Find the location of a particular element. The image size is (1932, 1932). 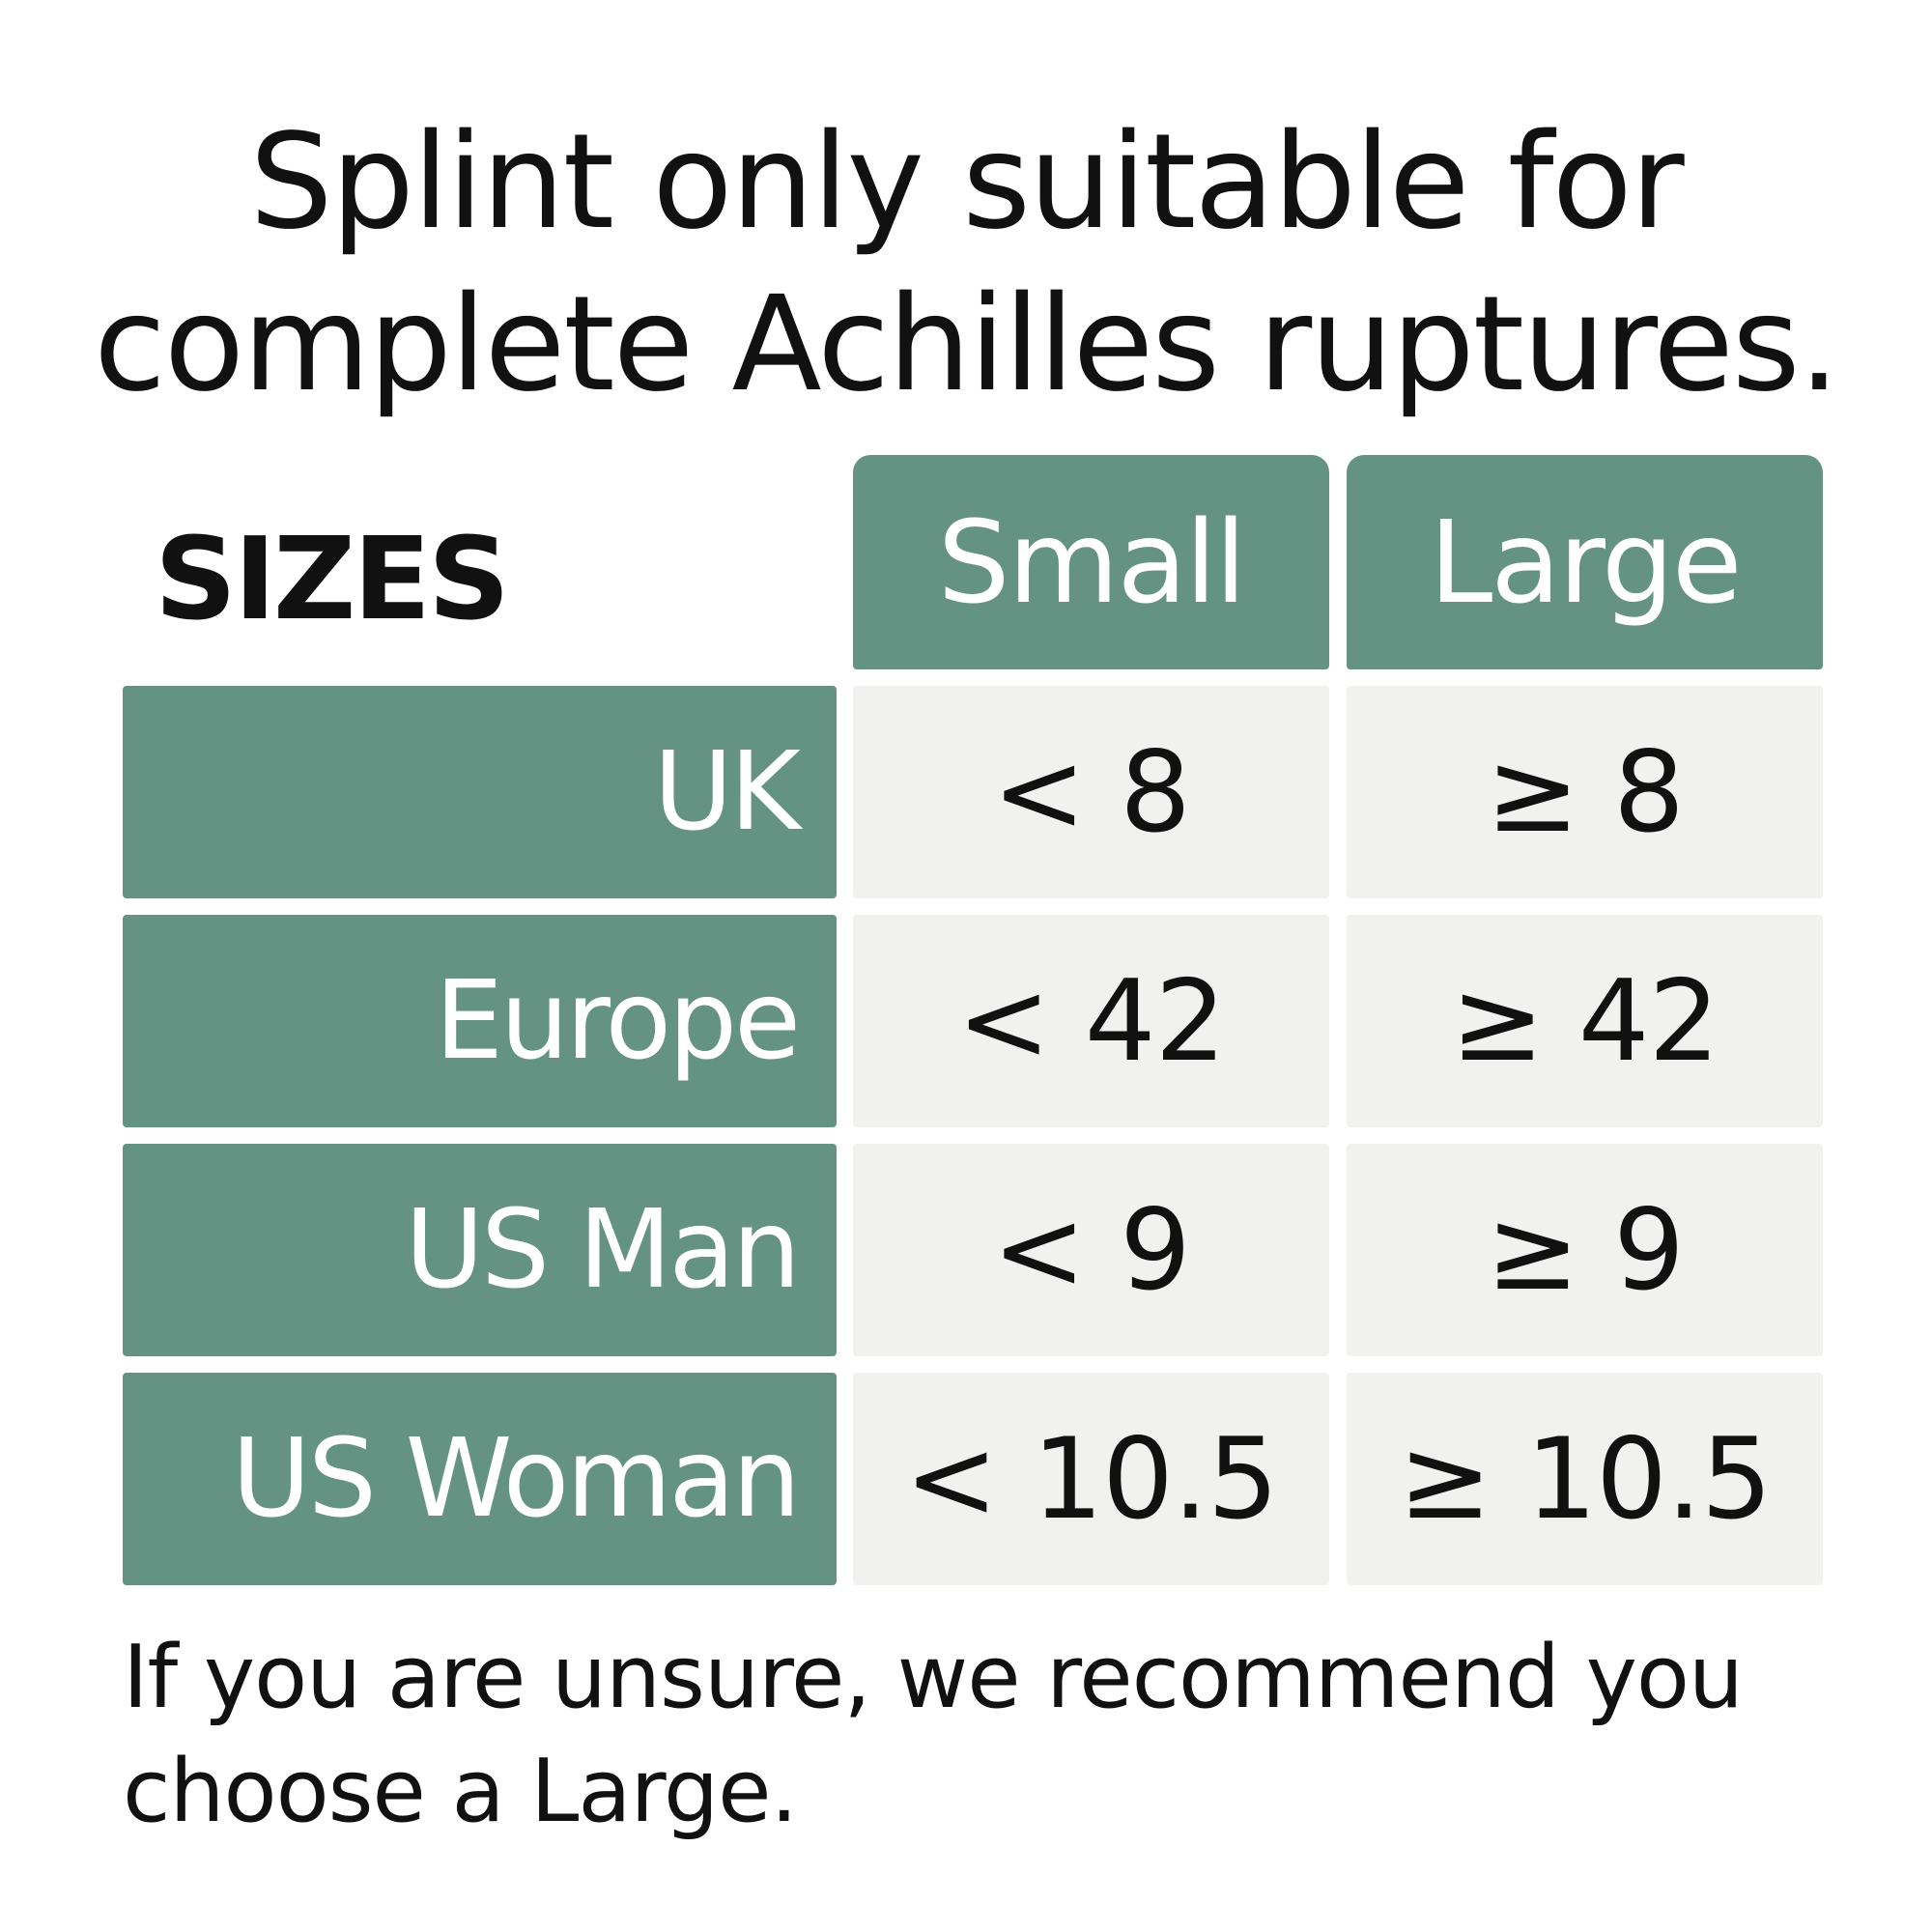

title-line-2: complete Achilles ruptures. is located at coordinates (967, 345).